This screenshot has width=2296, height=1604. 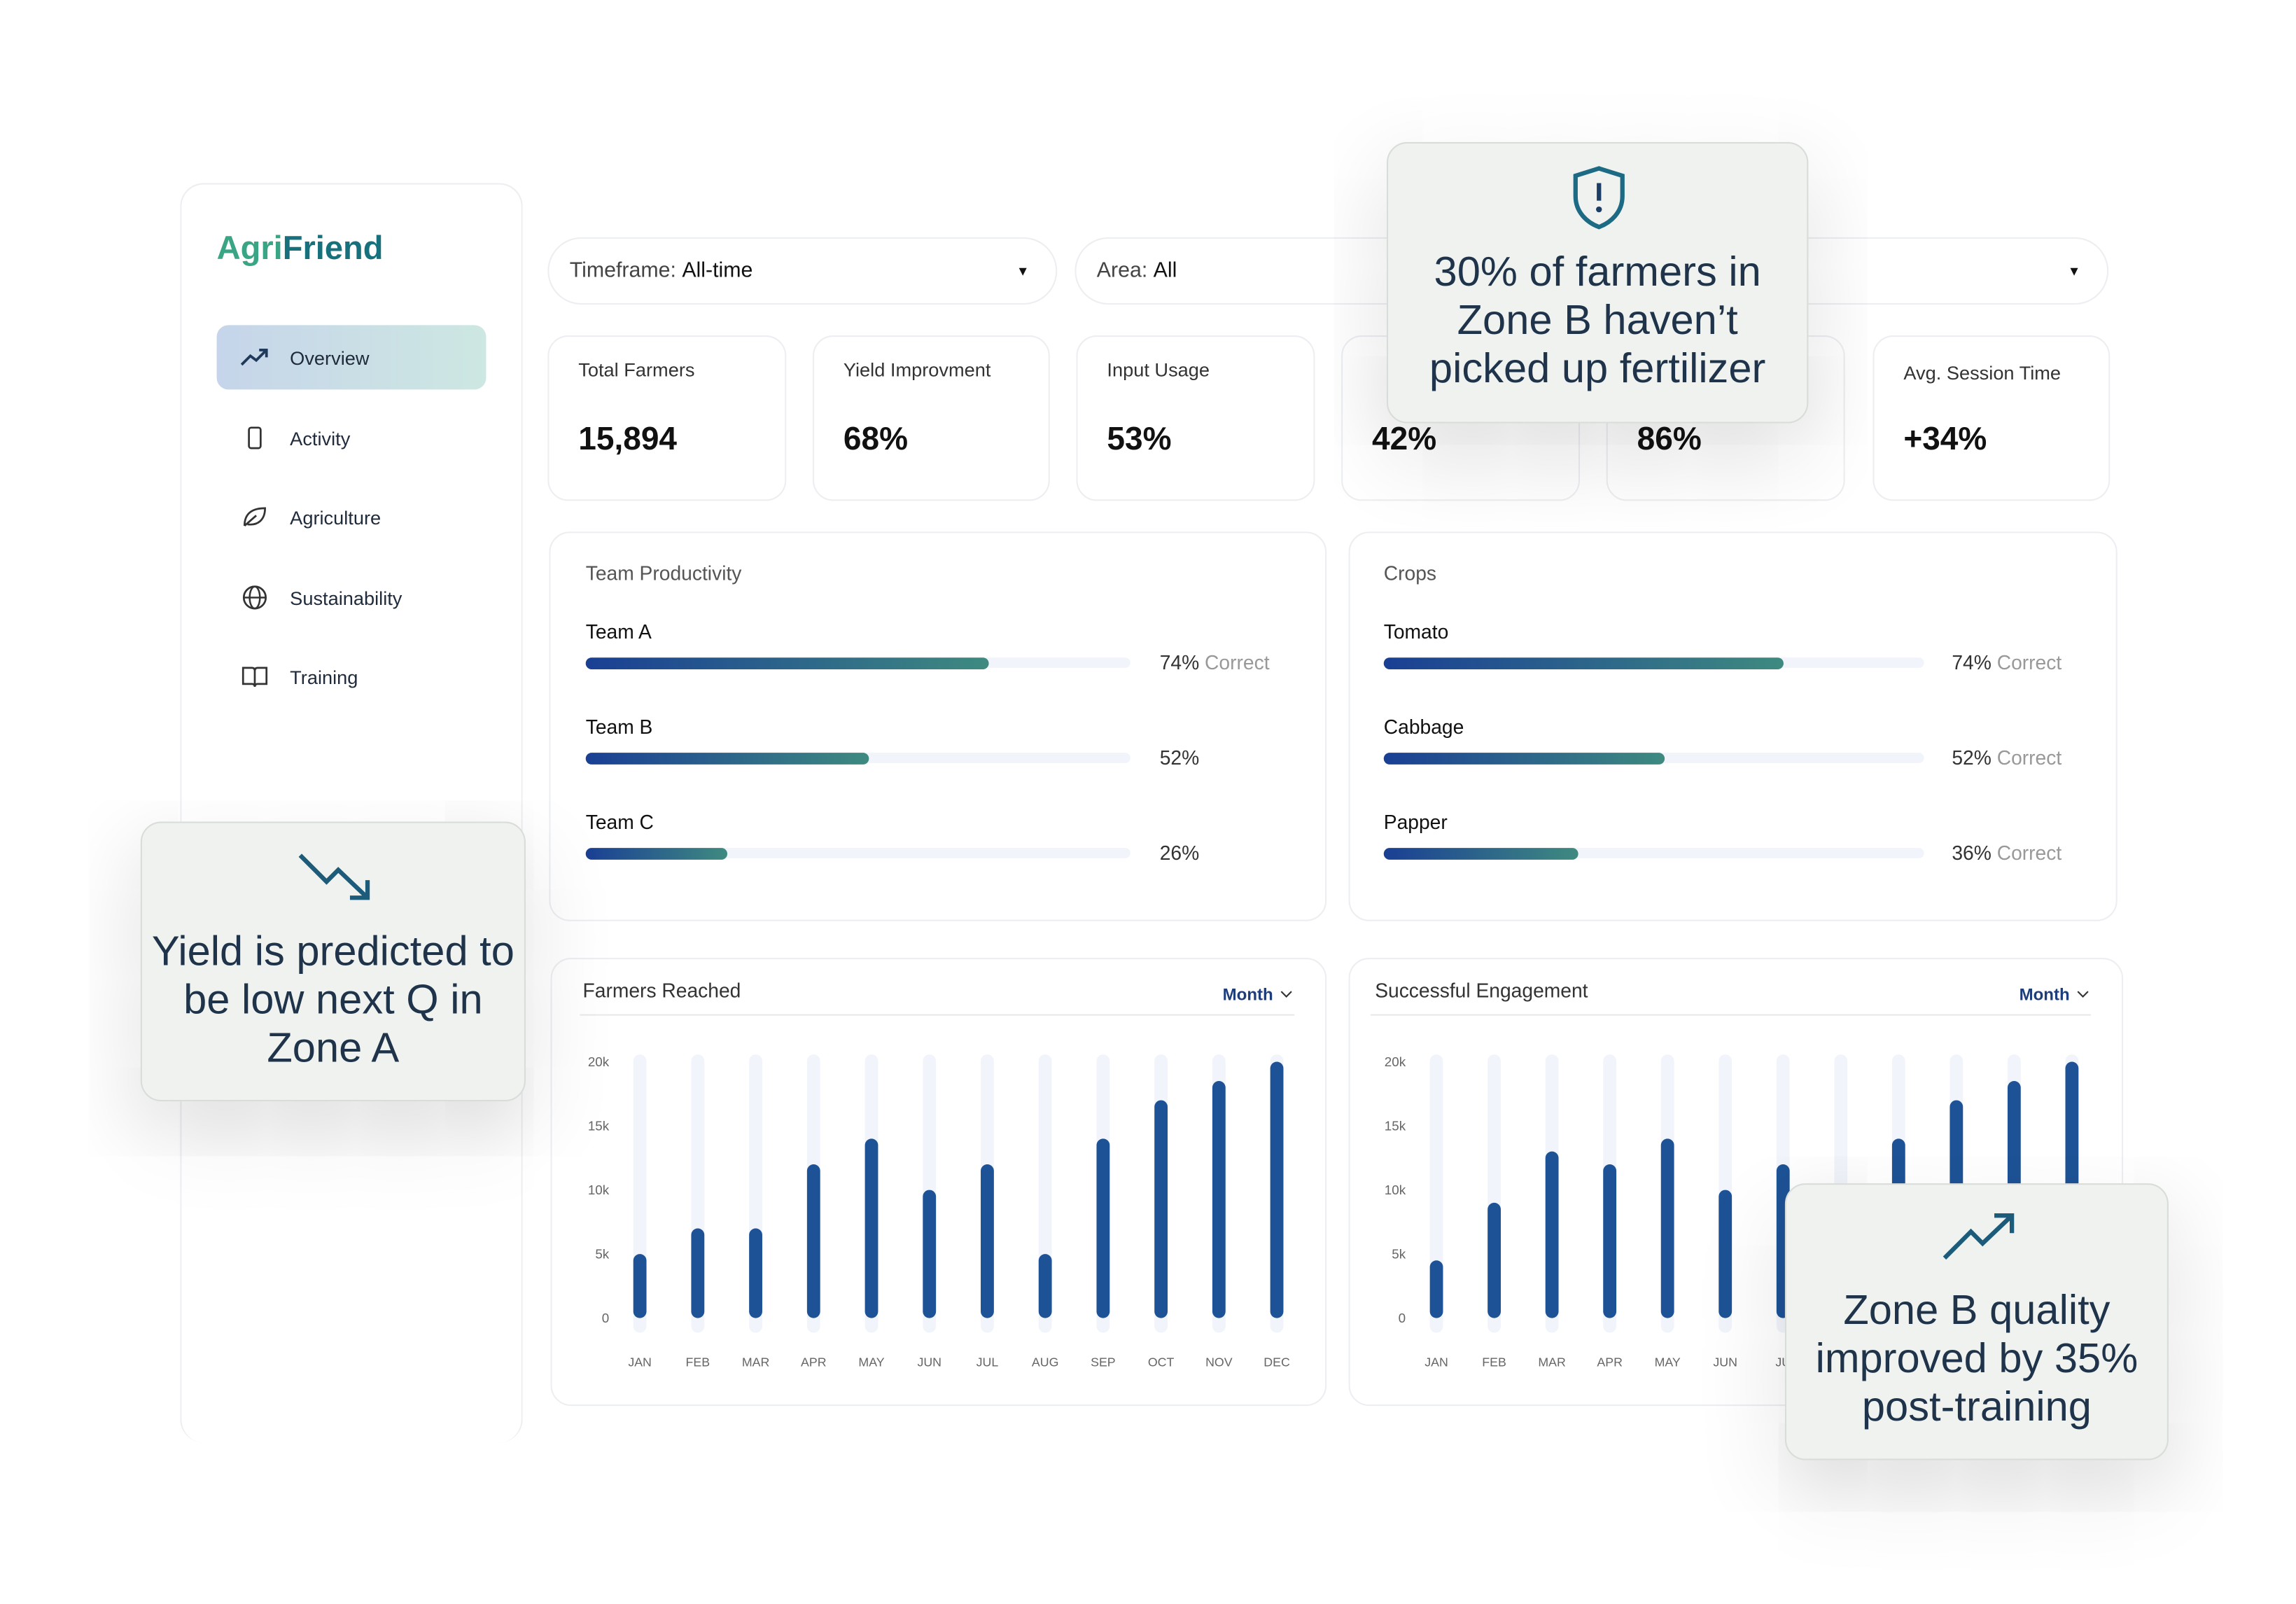 I want to click on item-label: Tomato, so click(x=1416, y=631).